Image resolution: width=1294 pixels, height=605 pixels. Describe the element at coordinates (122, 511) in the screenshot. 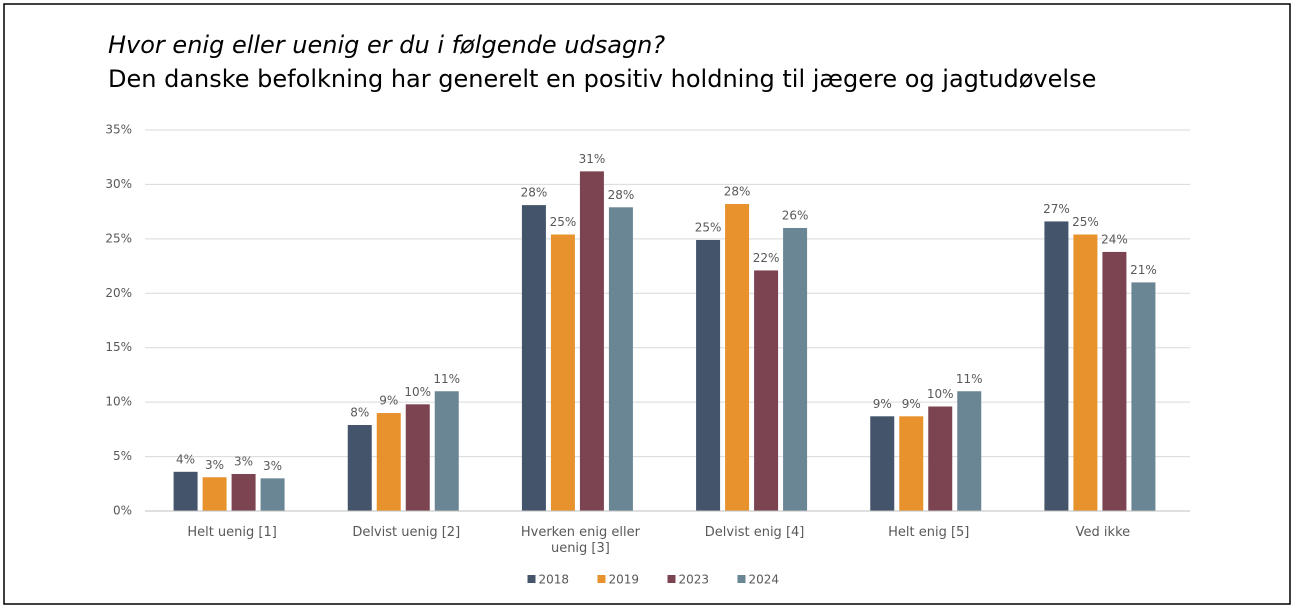

I see `y-tick-label: 0%` at that location.